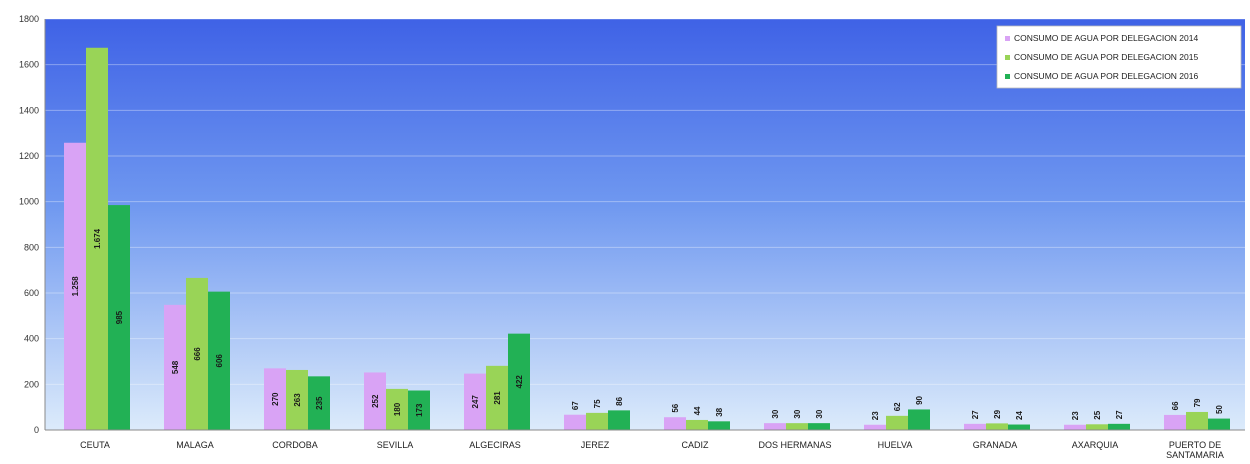 The width and height of the screenshot is (1250, 464). I want to click on data-label: 86, so click(619, 400).